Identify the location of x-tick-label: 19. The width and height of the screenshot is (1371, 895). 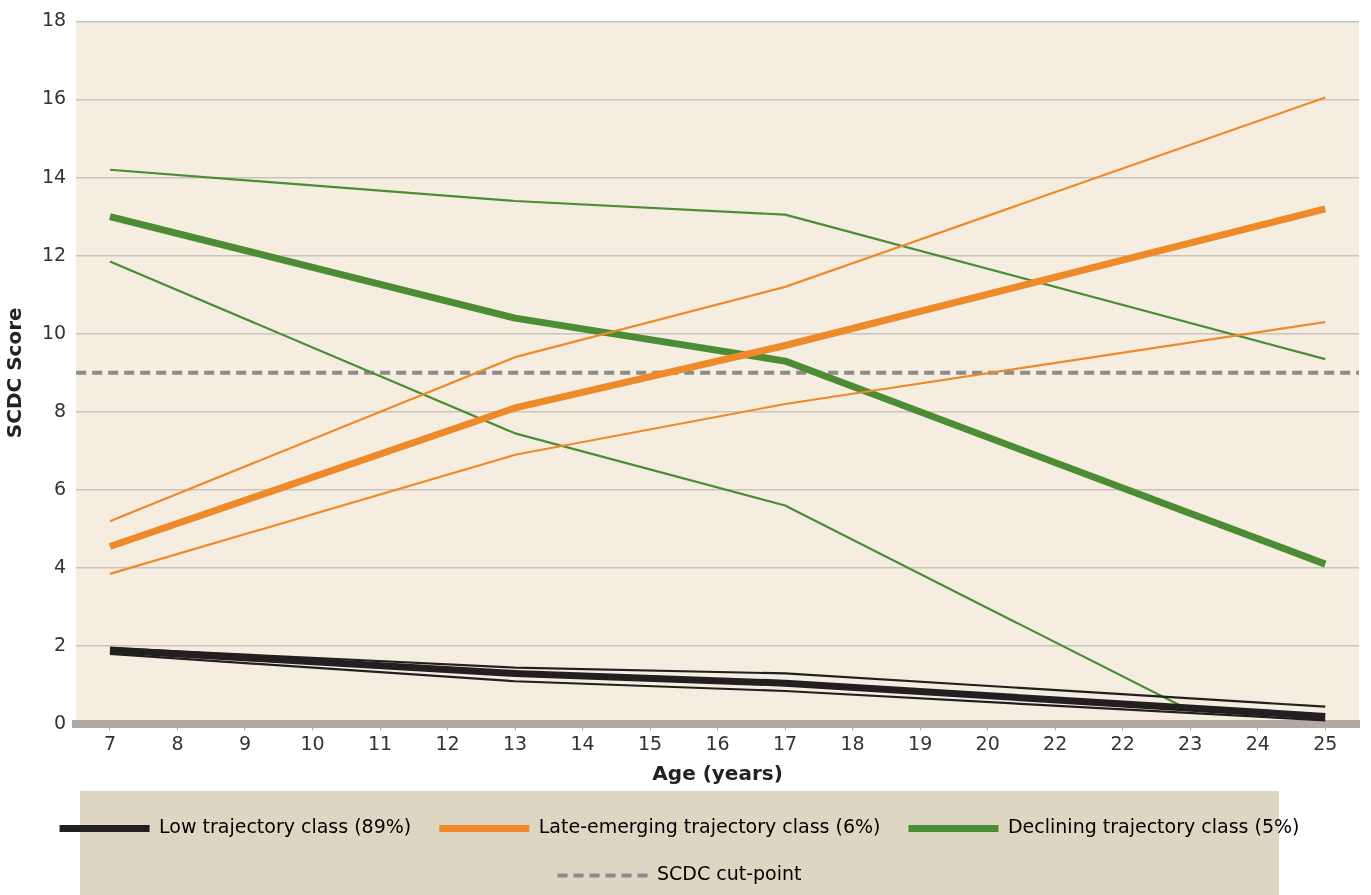
(920, 742).